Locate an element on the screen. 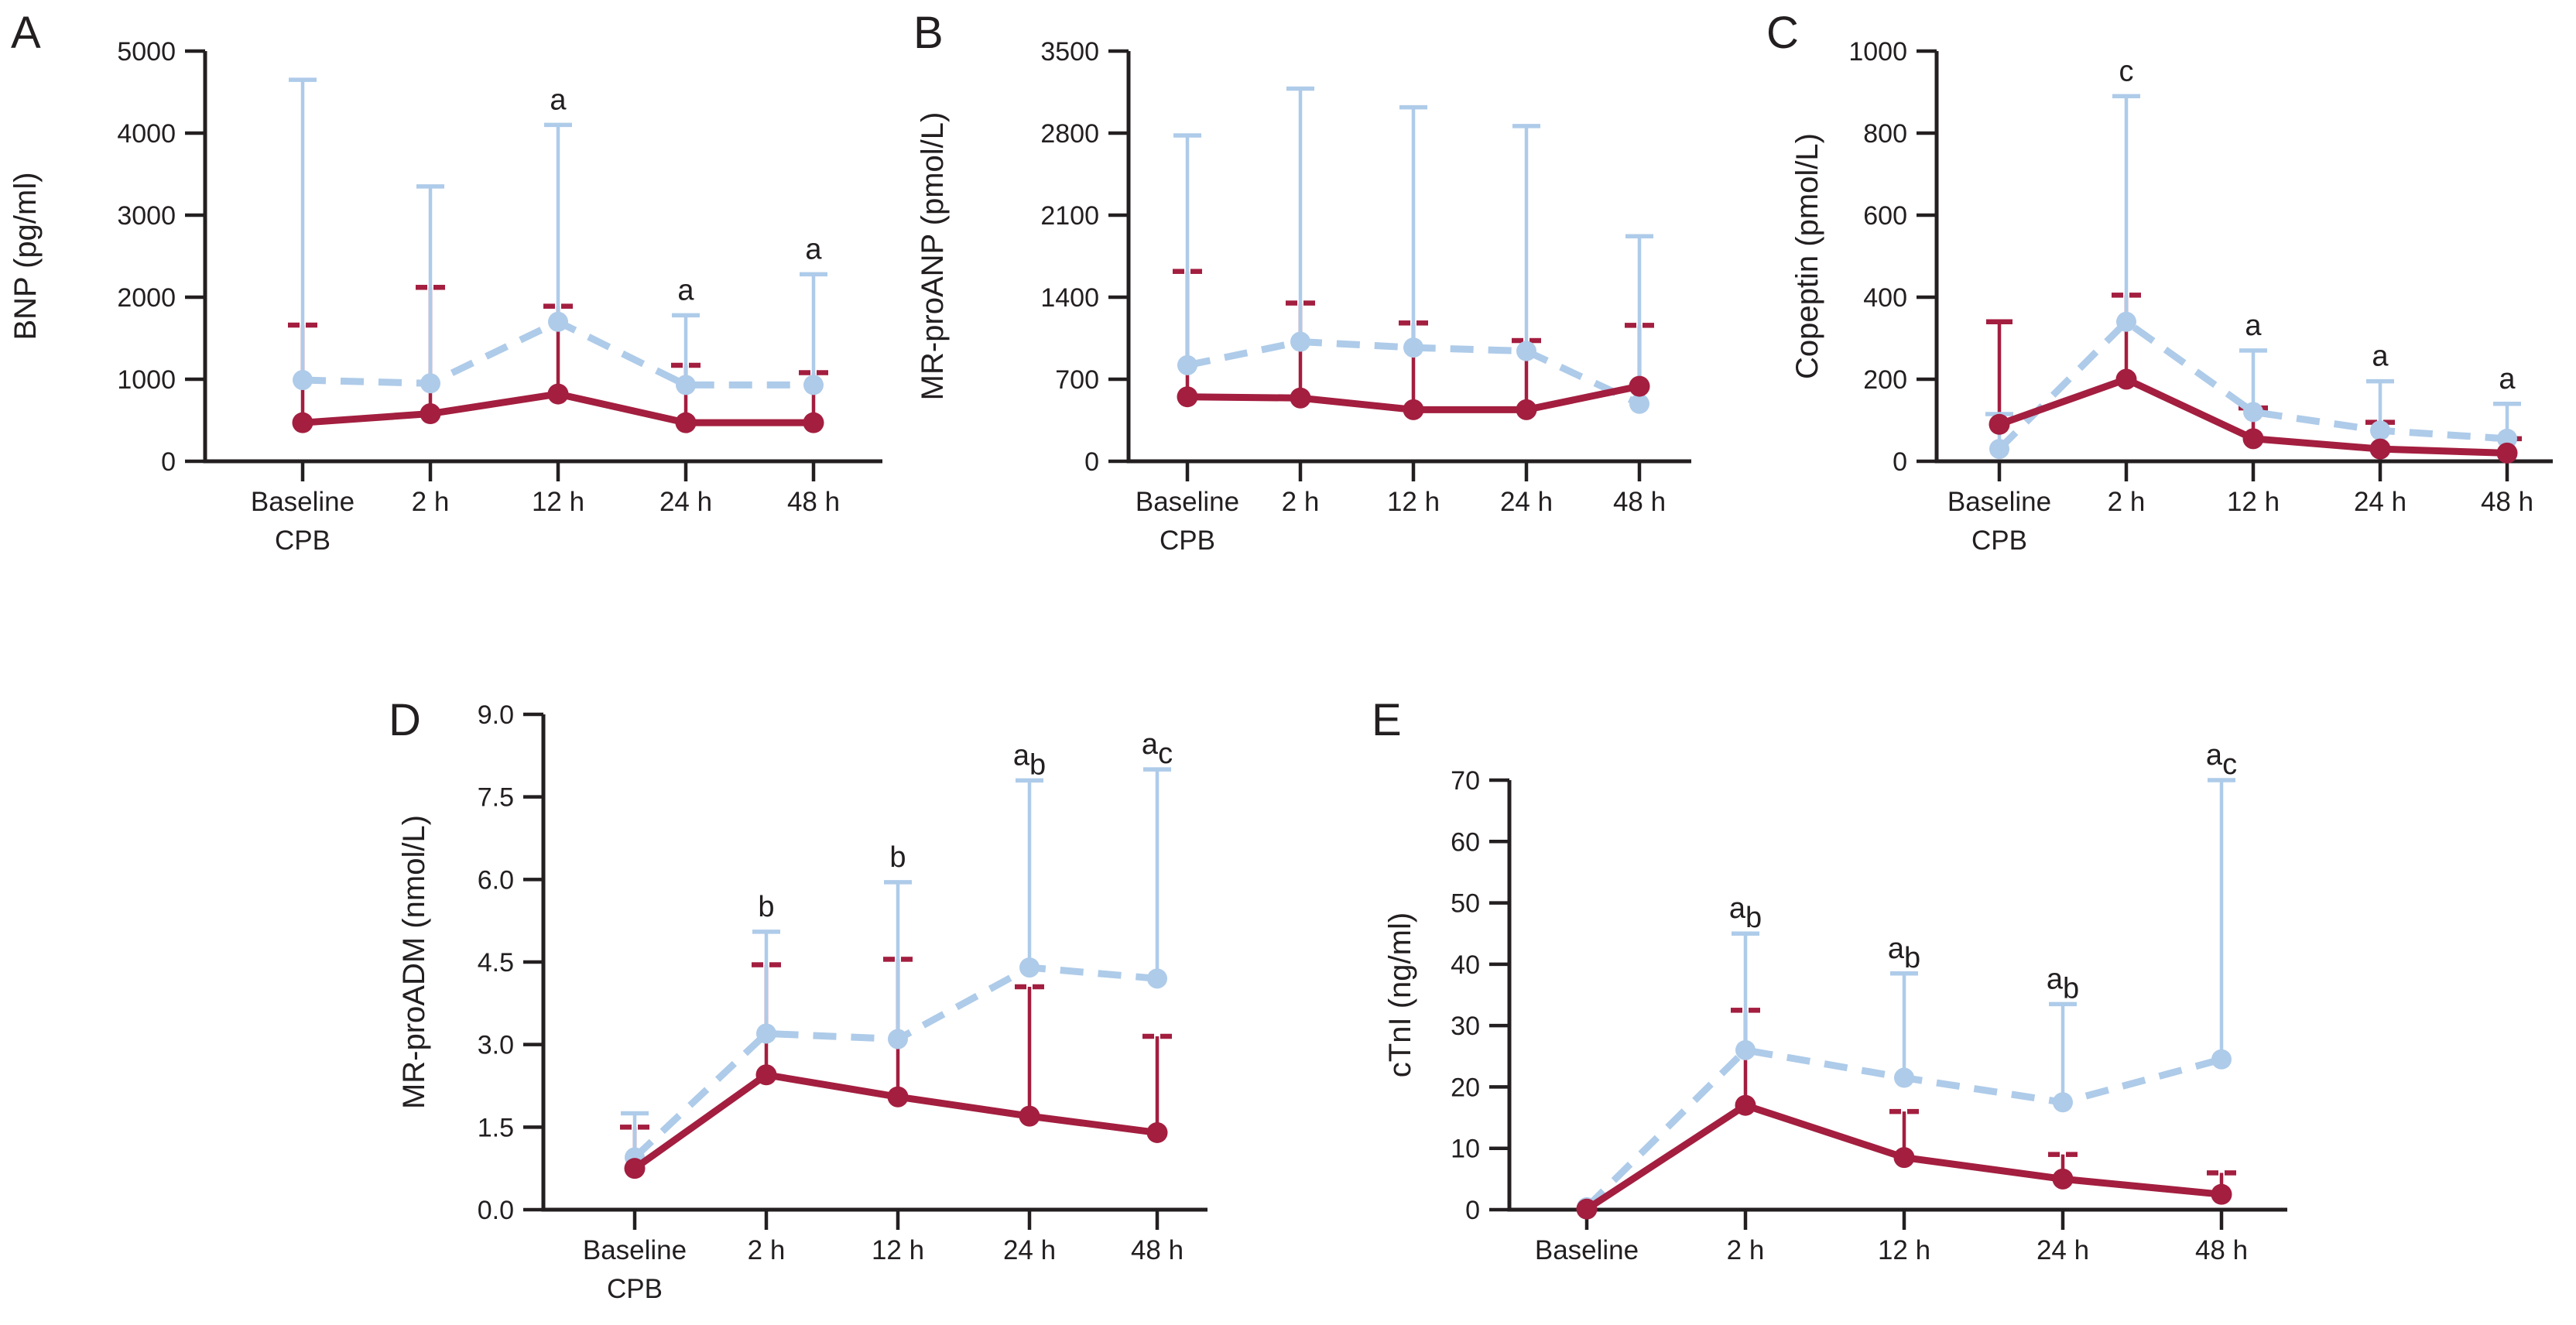 The image size is (2576, 1325). y-tick-label: 10 is located at coordinates (1465, 1149).